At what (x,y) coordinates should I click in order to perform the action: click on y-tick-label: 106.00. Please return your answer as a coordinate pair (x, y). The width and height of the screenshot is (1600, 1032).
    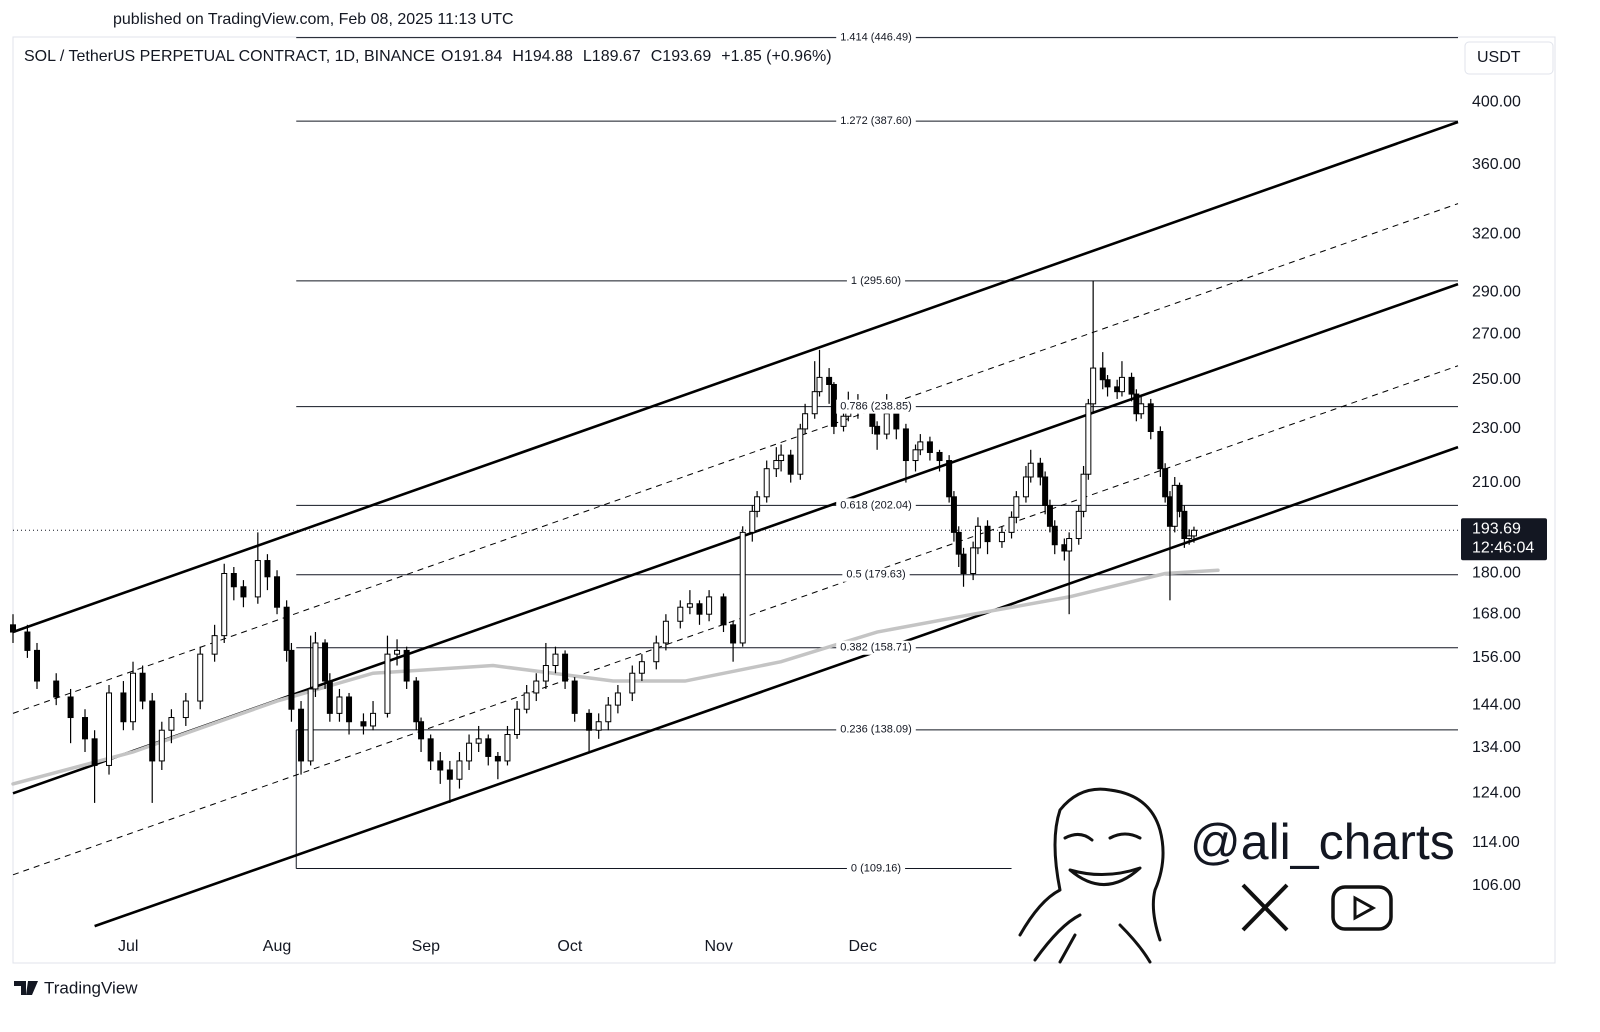
    Looking at the image, I should click on (1496, 885).